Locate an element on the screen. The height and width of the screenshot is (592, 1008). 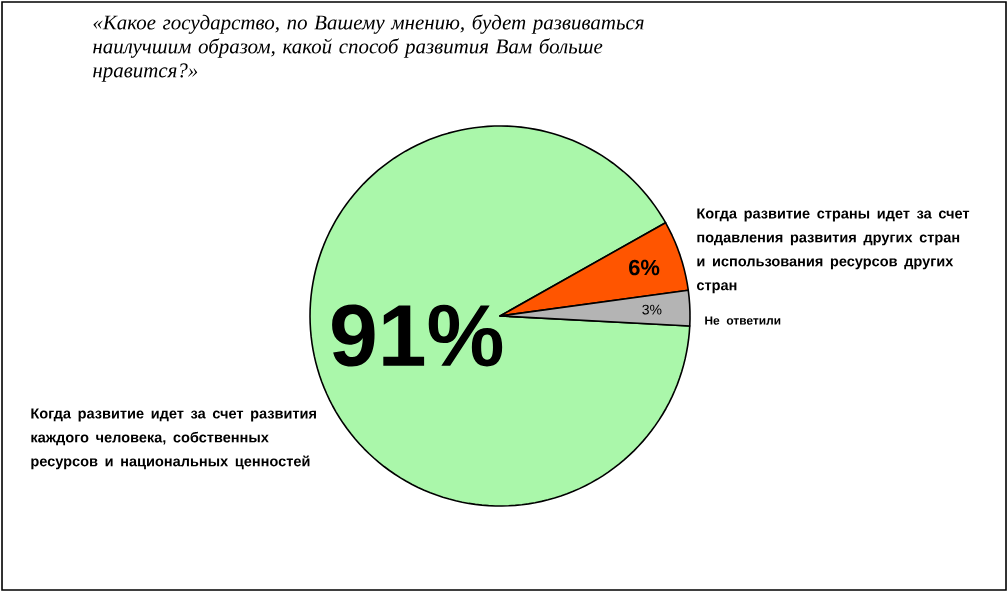
data-label: 6% is located at coordinates (644, 267).